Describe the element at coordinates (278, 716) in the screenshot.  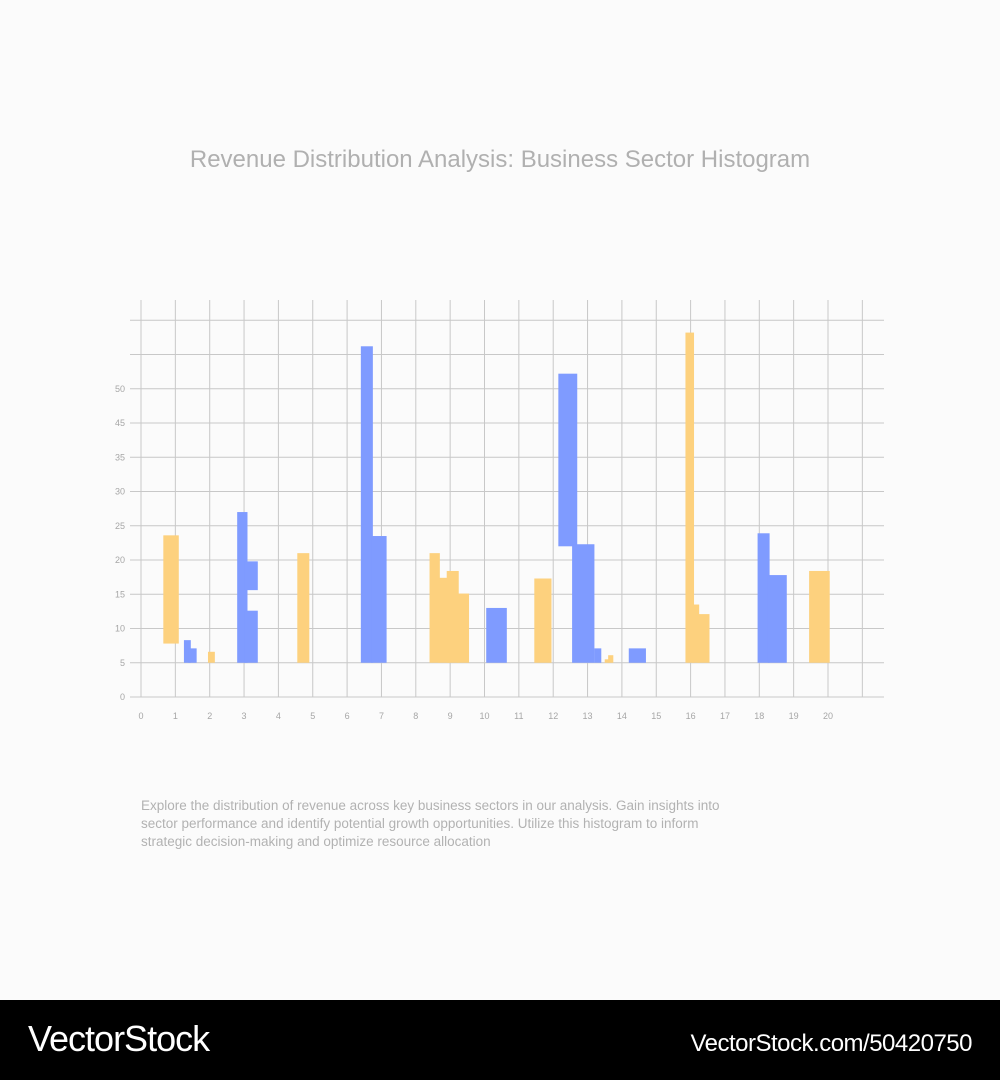
I see `x-tick-label: 4` at that location.